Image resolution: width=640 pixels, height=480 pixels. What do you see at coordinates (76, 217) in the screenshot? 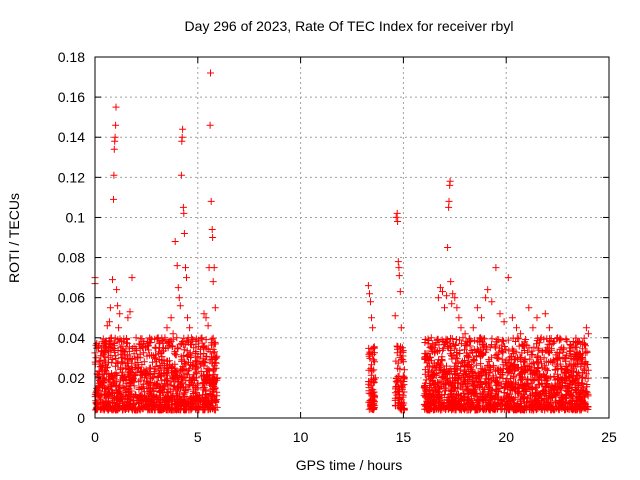
I see `y-tick-label: 0.1` at bounding box center [76, 217].